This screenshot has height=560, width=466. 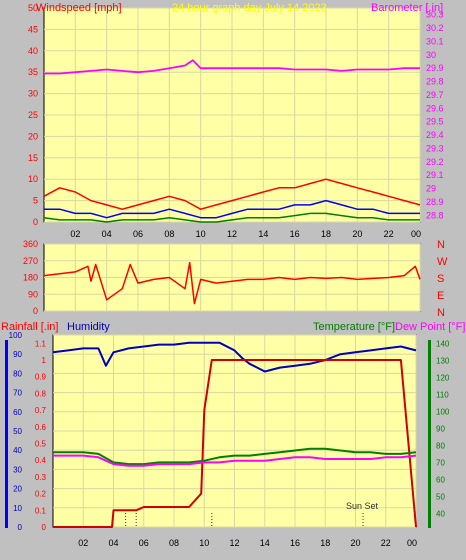 I want to click on windspeed-tick-label: 15, so click(x=33, y=158).